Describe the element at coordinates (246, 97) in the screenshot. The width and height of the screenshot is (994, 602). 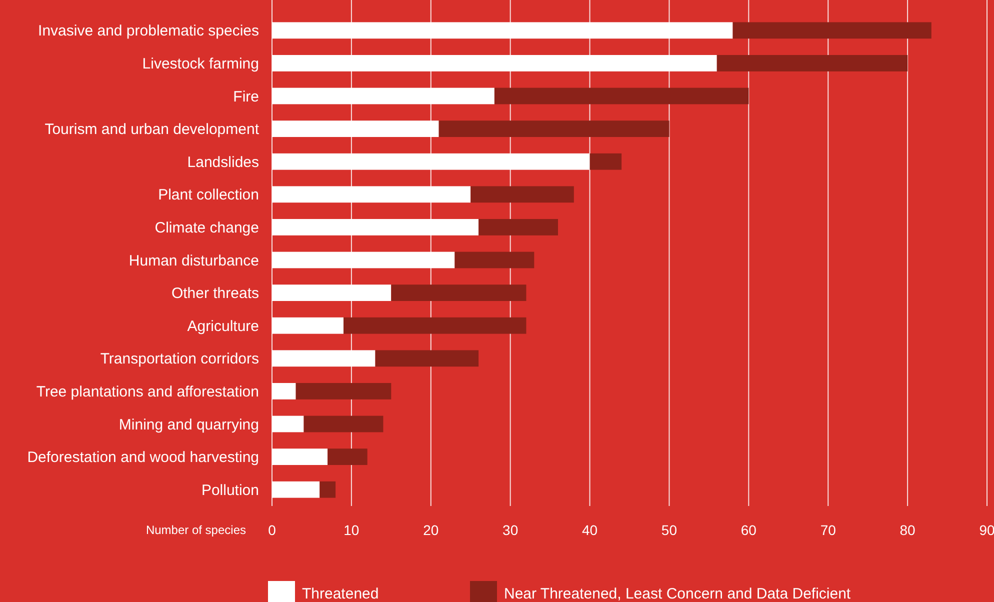
I see `y-tick-label: Fire` at that location.